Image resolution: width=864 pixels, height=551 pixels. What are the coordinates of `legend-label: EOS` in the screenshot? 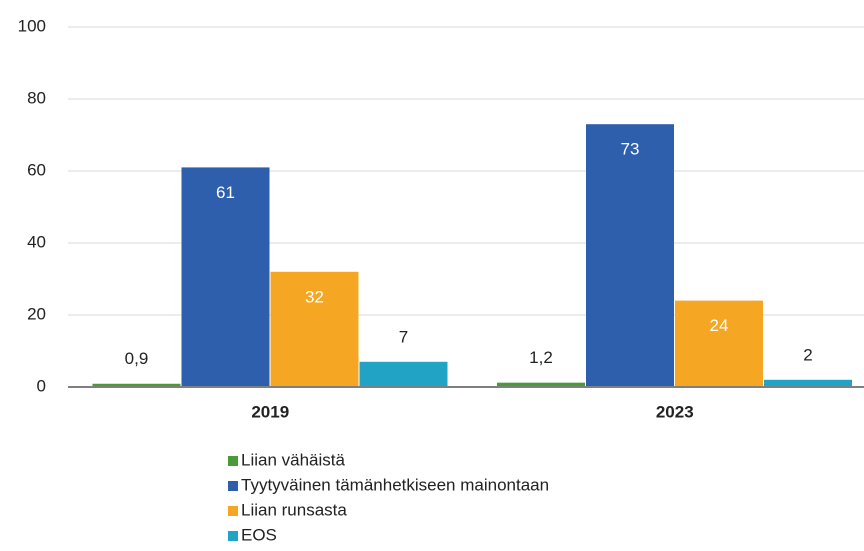 It's located at (259, 534).